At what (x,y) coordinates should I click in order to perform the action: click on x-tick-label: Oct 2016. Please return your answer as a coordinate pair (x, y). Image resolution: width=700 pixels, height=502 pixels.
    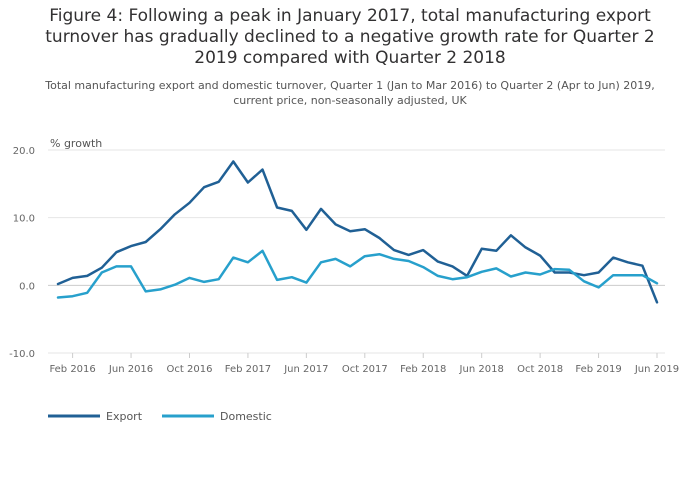
    Looking at the image, I should click on (190, 369).